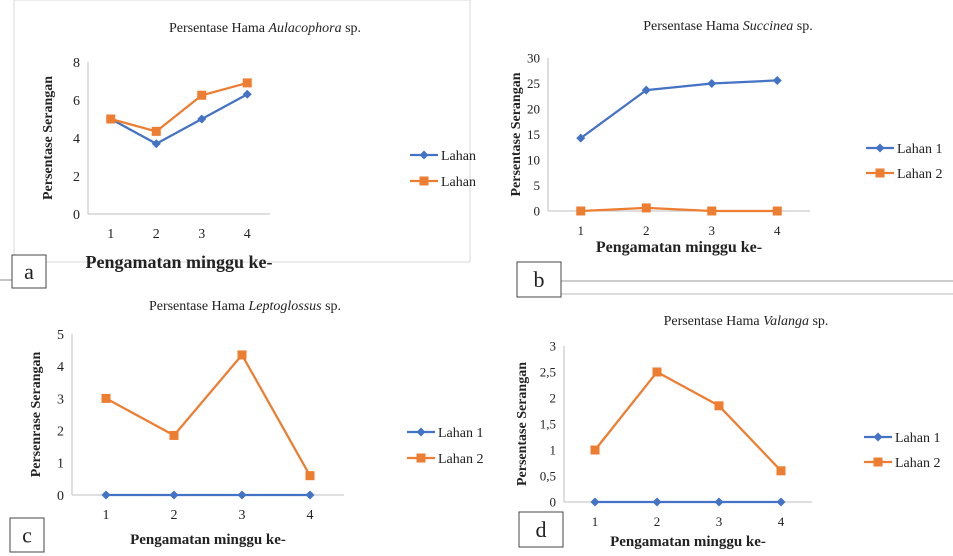 The width and height of the screenshot is (953, 556). I want to click on panel-label: a, so click(29, 271).